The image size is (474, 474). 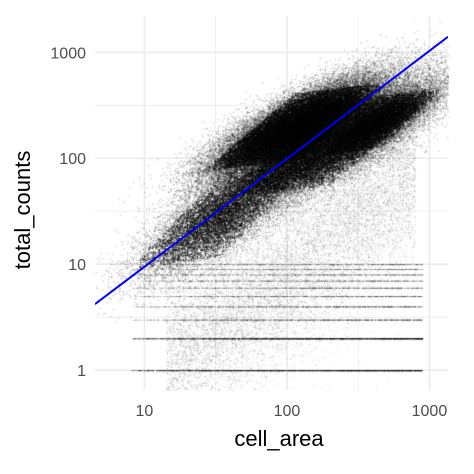 What do you see at coordinates (287, 411) in the screenshot?
I see `x-tick-label: 100` at bounding box center [287, 411].